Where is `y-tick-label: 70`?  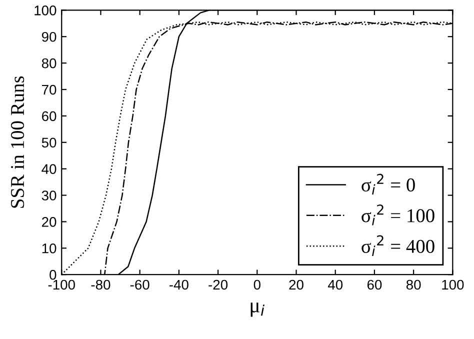 y-tick-label: 70 is located at coordinates (49, 89).